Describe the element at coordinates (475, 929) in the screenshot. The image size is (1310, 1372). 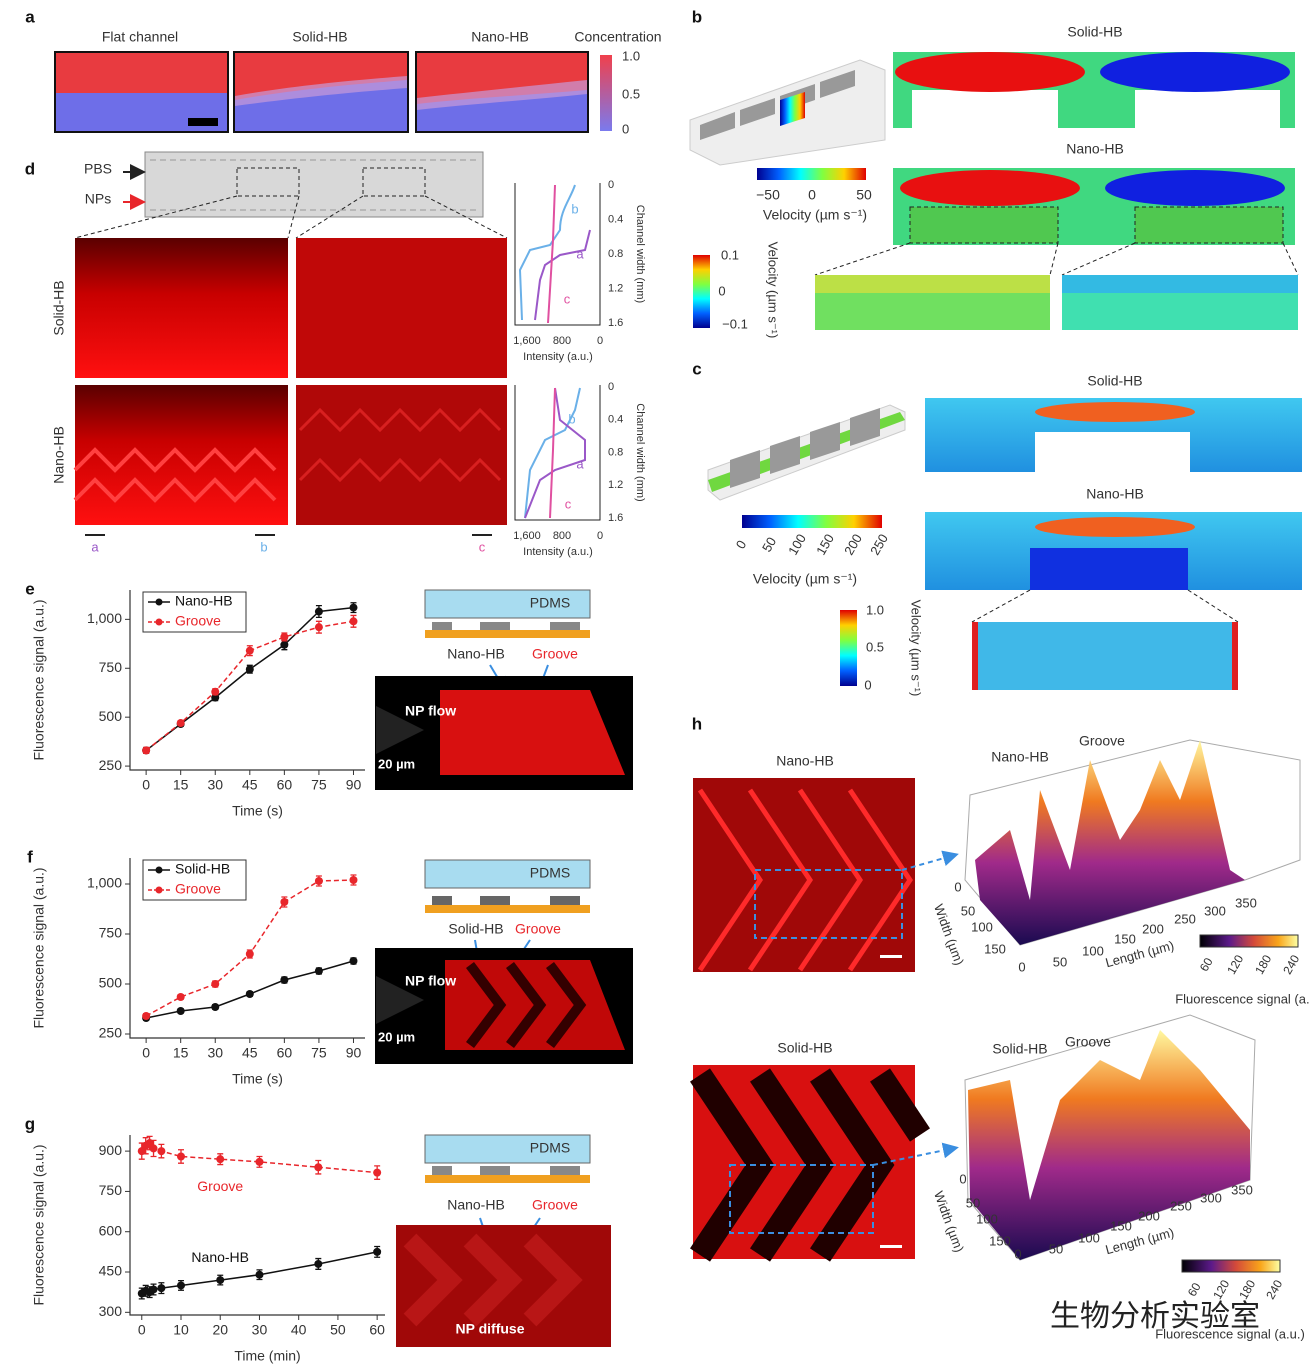
I see `schematic-label: Solid-HB` at that location.